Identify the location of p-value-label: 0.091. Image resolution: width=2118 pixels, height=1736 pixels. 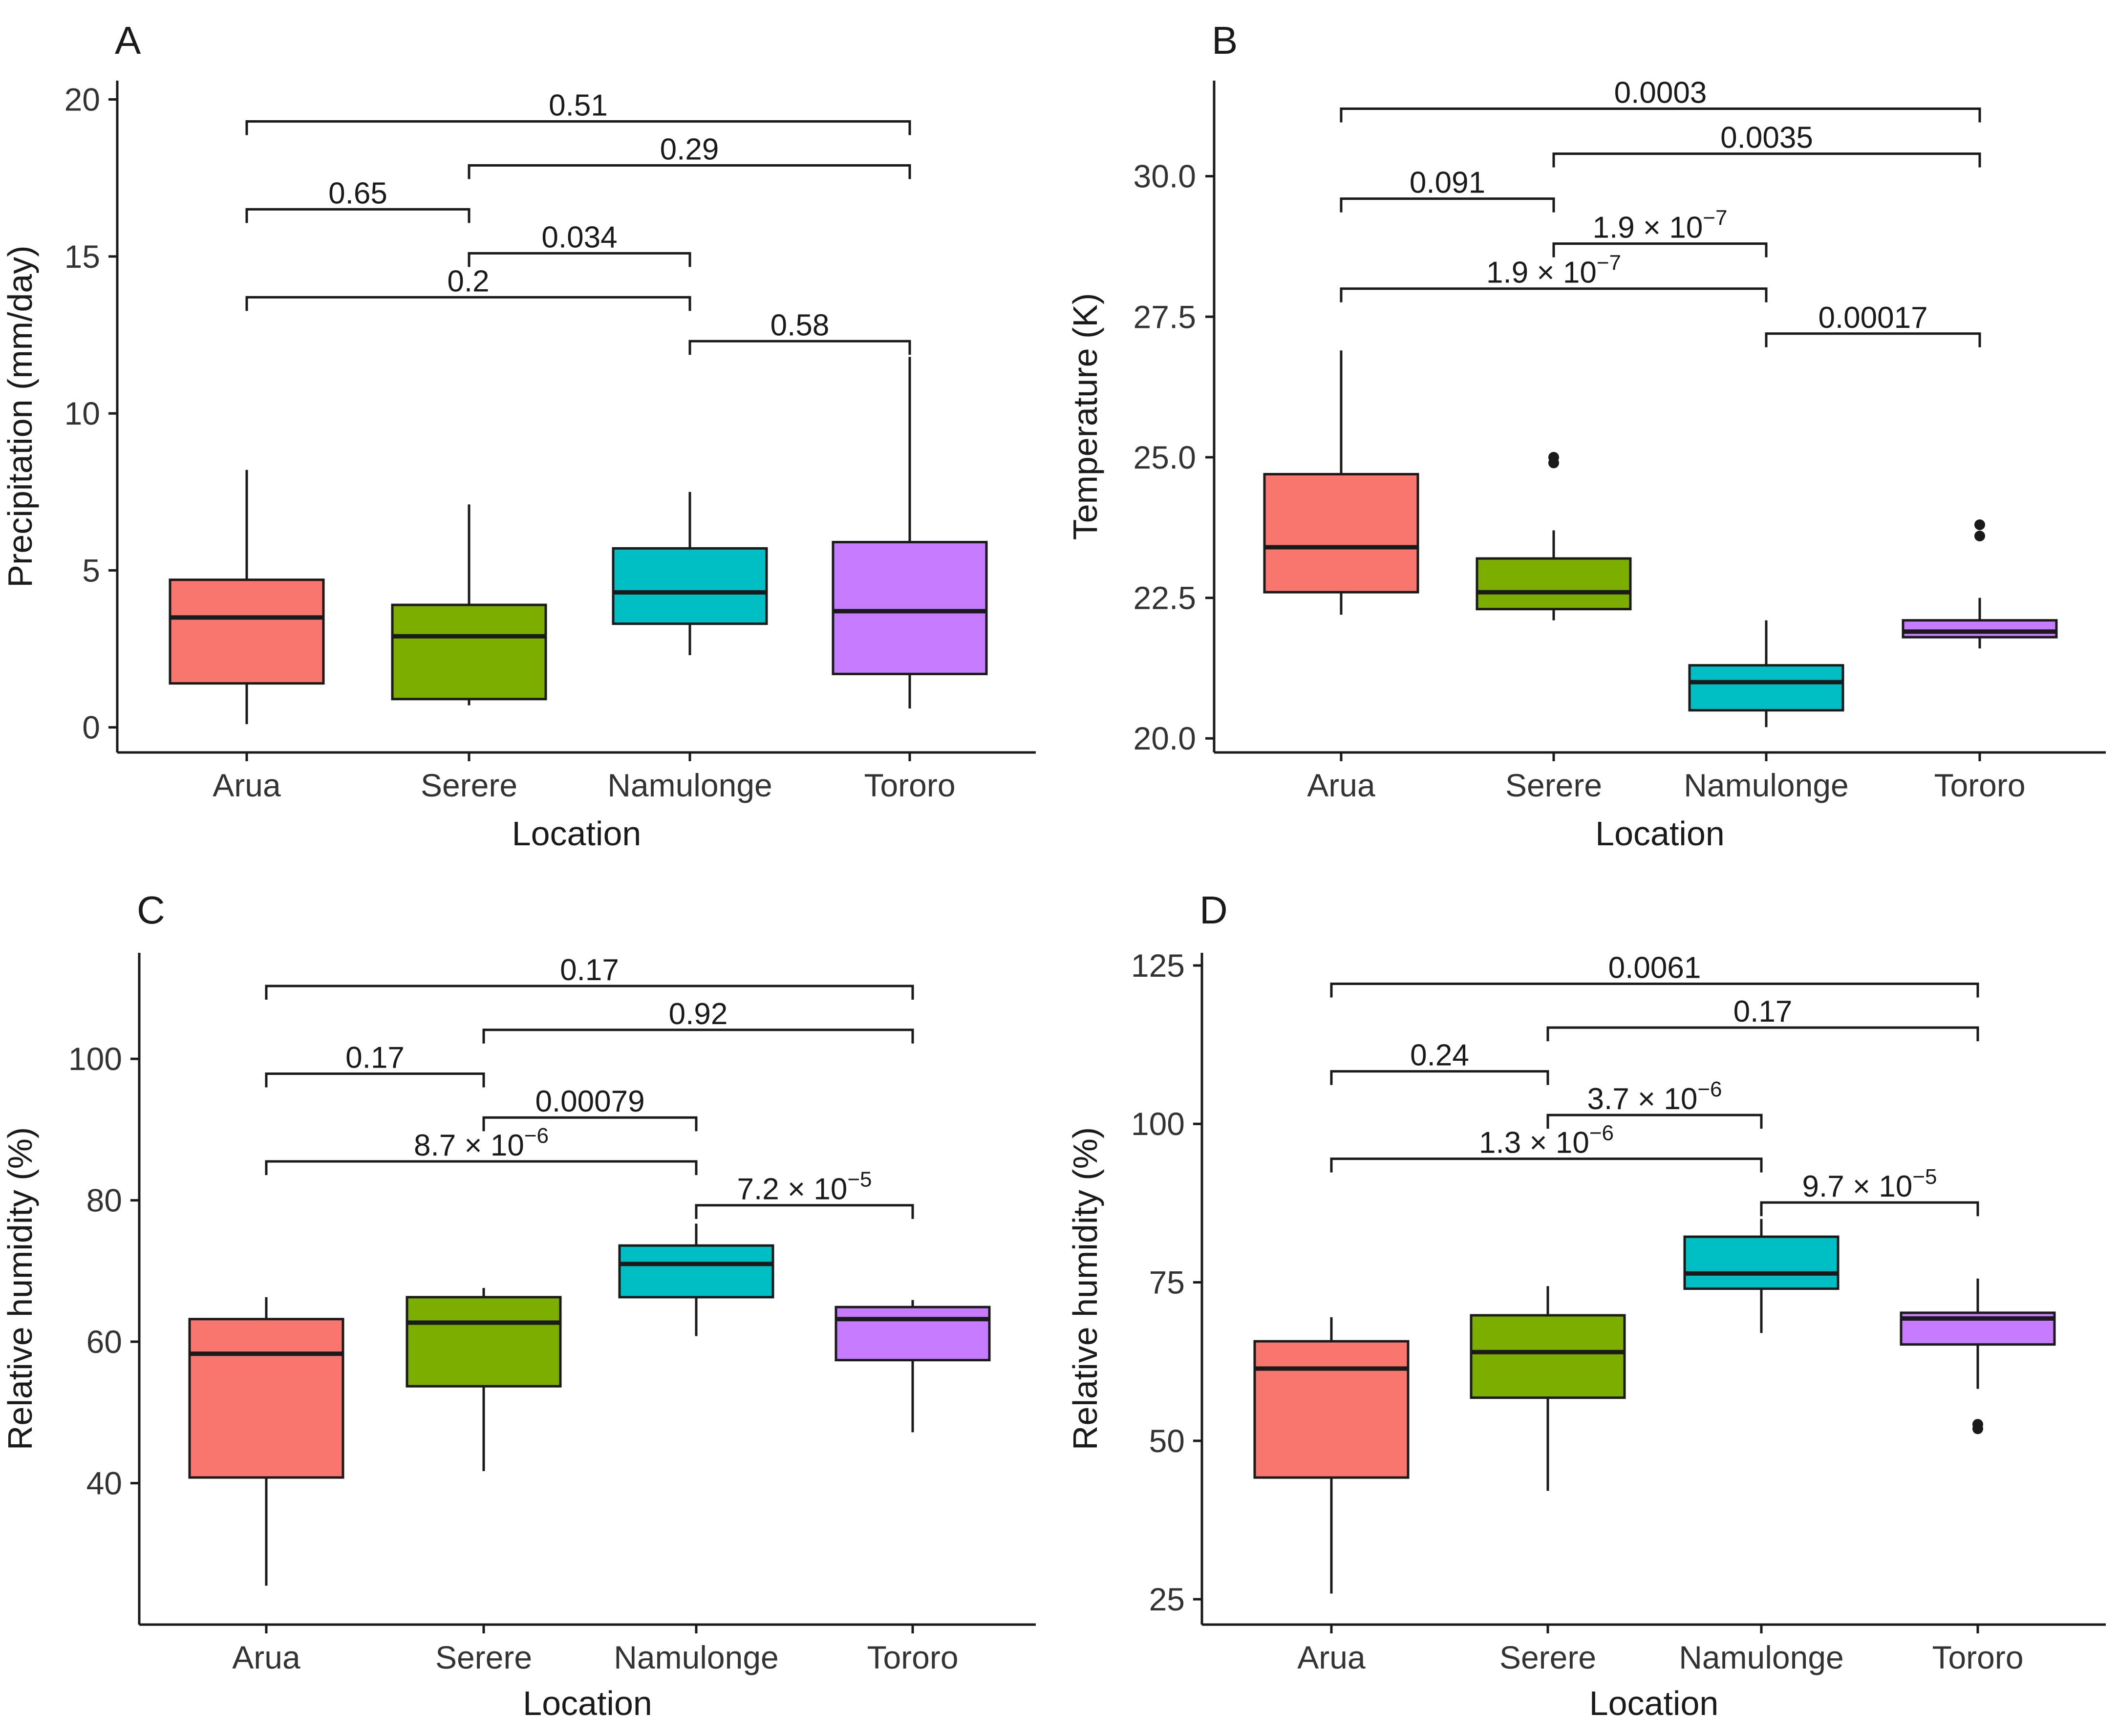
(1447, 183).